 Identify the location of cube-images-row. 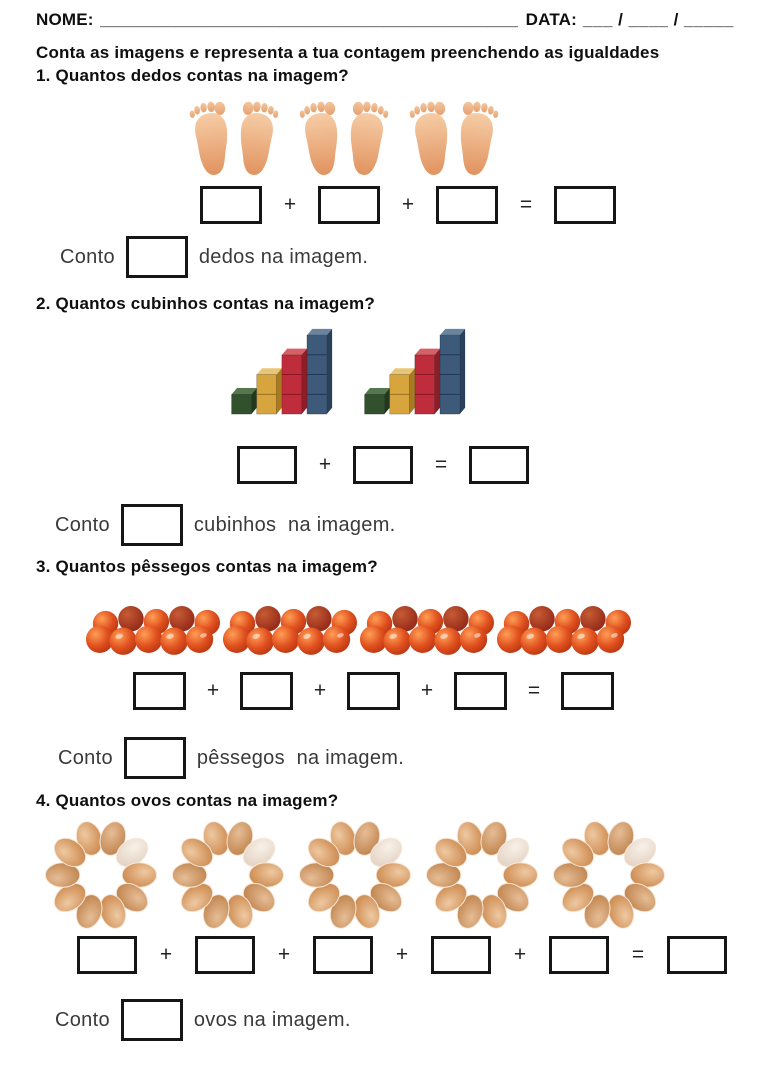
(347, 371).